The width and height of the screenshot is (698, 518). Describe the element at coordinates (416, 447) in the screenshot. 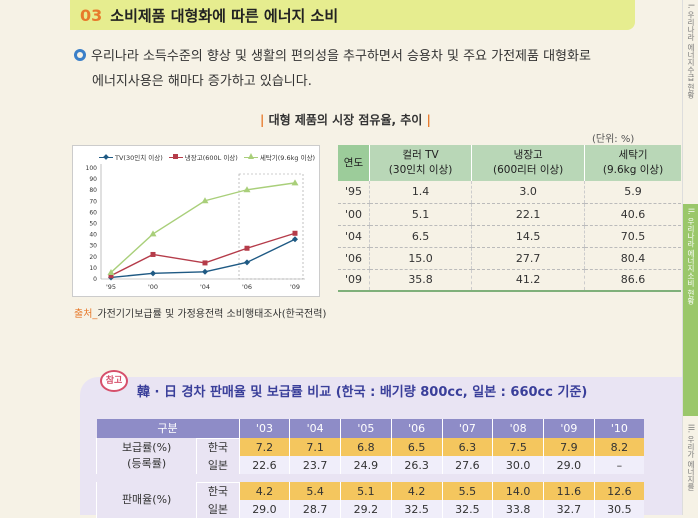

I see `value-cell: 6.5` at that location.